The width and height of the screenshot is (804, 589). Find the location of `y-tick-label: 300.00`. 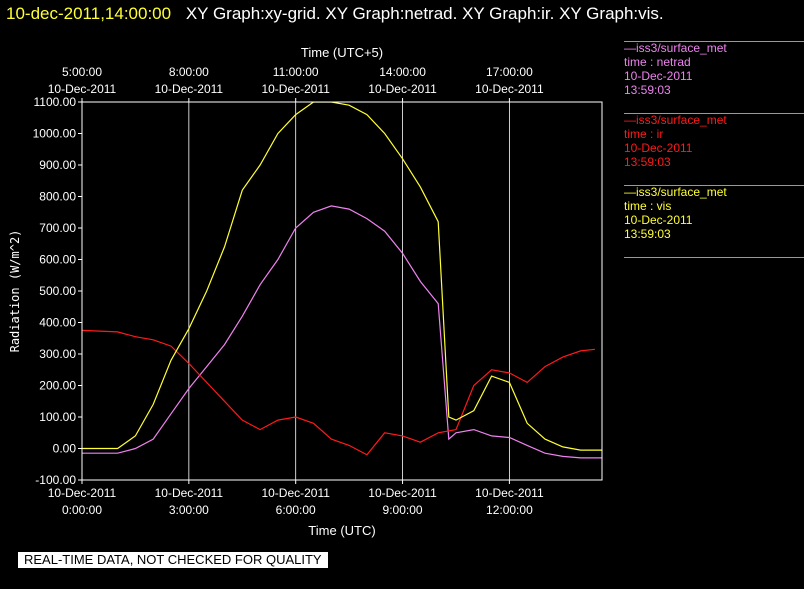

y-tick-label: 300.00 is located at coordinates (57, 354).